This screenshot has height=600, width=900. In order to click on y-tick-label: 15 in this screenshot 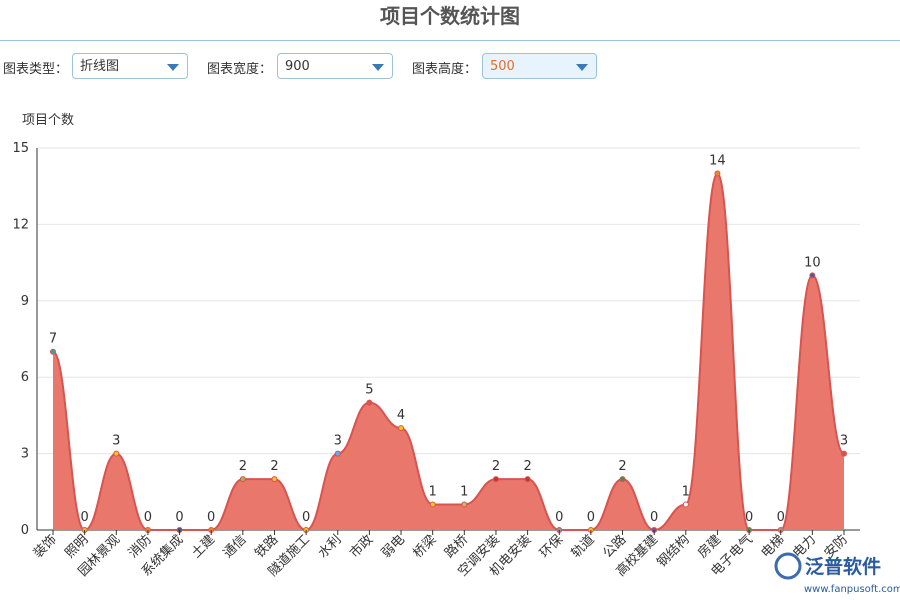, I will do `click(20, 148)`.